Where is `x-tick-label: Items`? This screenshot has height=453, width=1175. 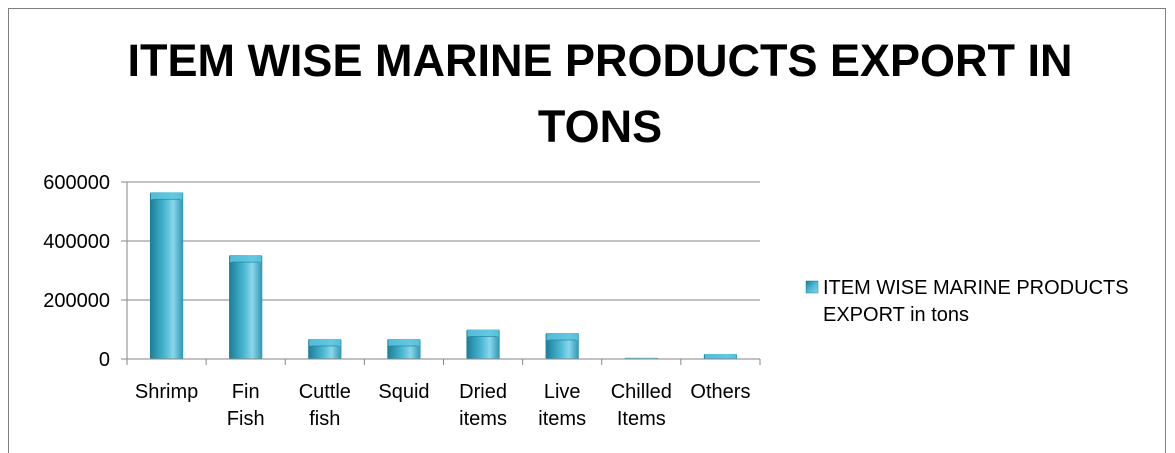
x-tick-label: Items is located at coordinates (641, 419).